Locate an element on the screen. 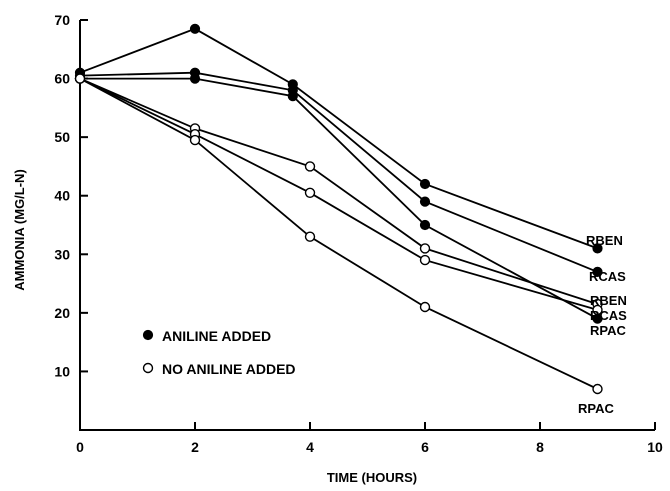  legend-marker-open is located at coordinates (148, 368).